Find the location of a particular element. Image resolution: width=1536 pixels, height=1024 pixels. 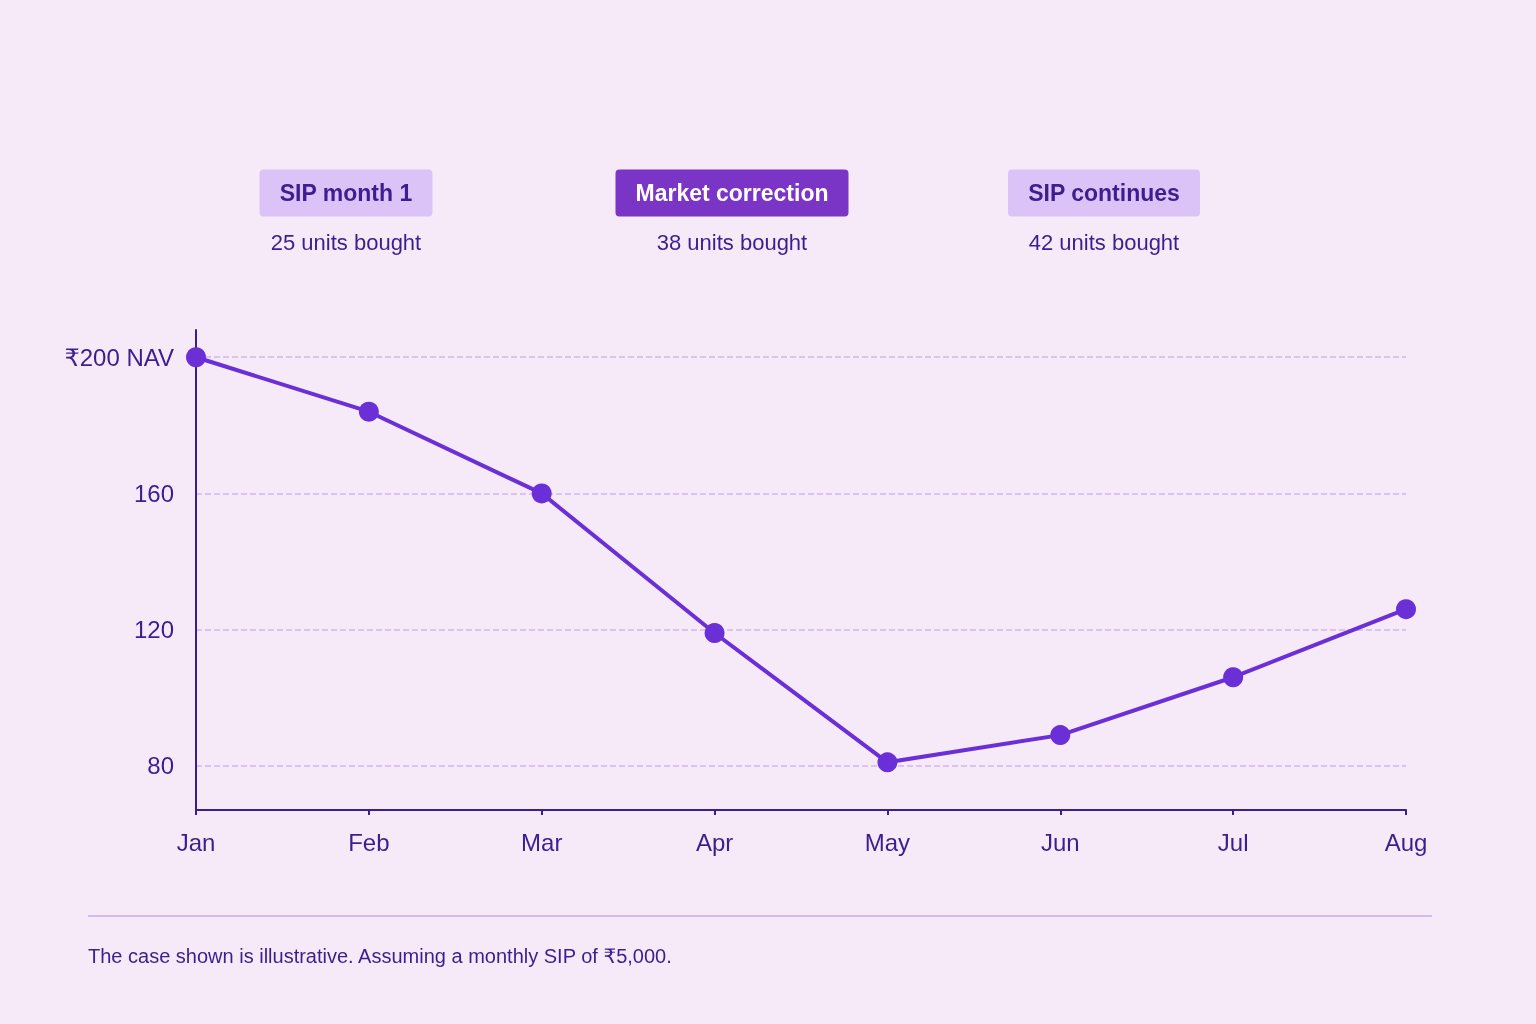

text: The case shown is illustrative. Assuming a monthly SIP of ₹5,000. is located at coordinates (380, 956).